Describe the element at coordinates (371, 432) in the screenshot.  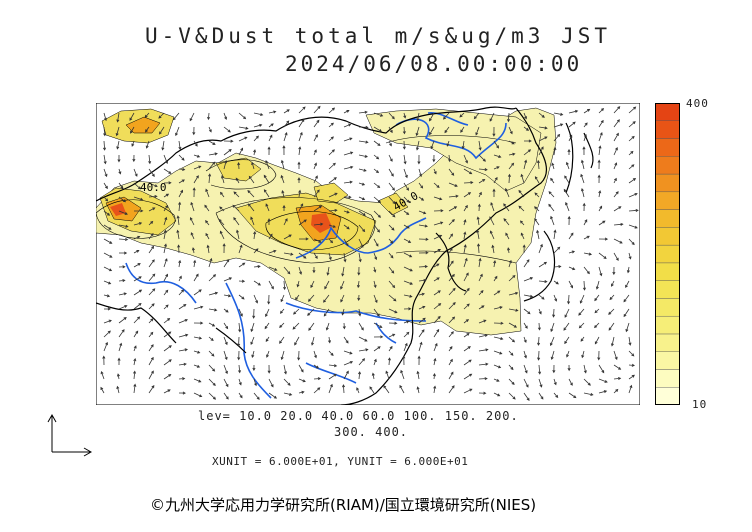
I see `contour-levels-line2: 300. 400.` at that location.